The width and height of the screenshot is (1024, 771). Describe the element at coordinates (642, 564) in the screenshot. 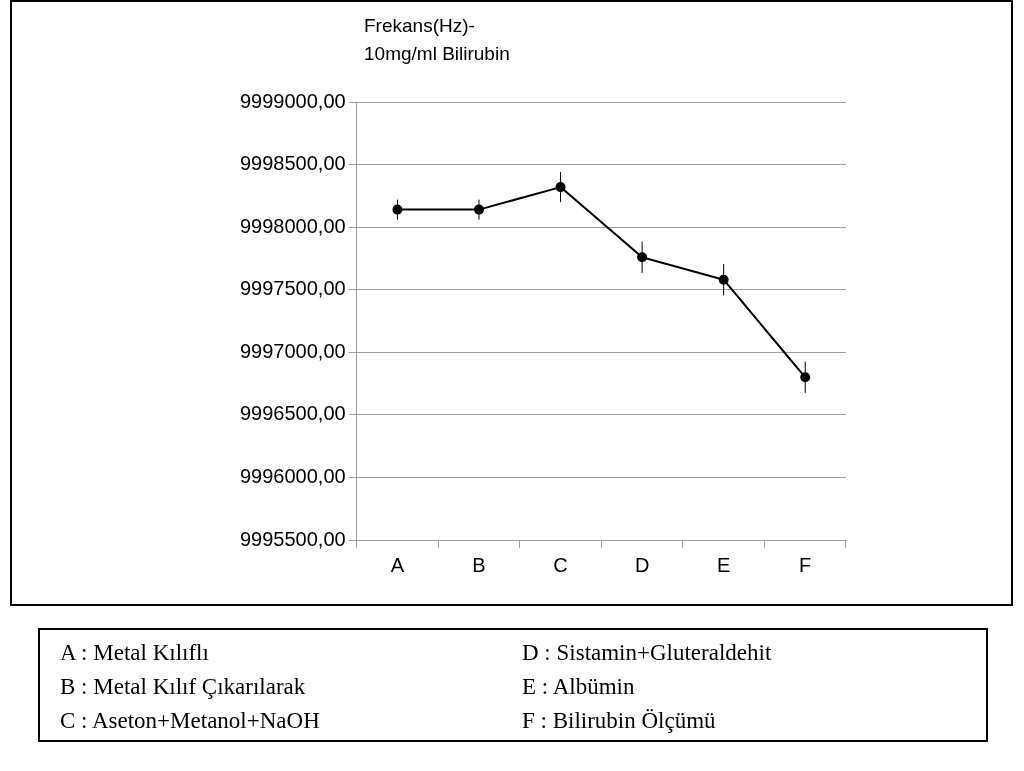

I see `x-tick-label: D` at that location.